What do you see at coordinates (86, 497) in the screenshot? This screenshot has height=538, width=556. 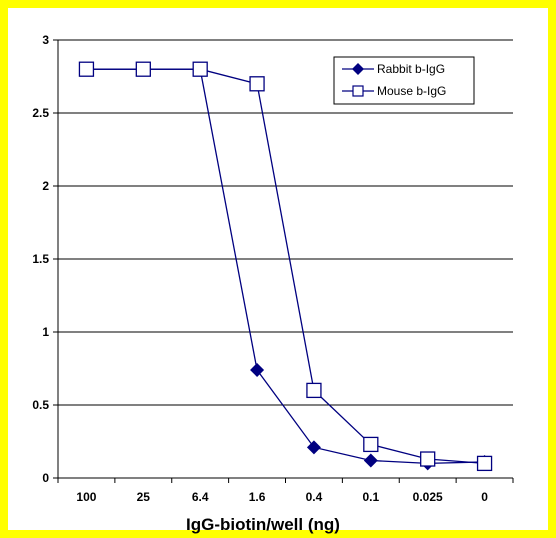 I see `x-tick-label: 100` at bounding box center [86, 497].